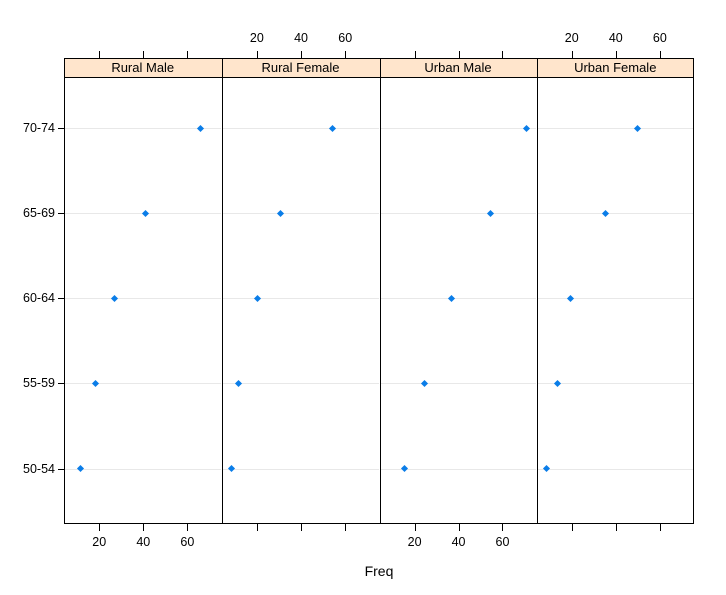 The image size is (726, 595). What do you see at coordinates (379, 571) in the screenshot?
I see `x-axis-title: Freq` at bounding box center [379, 571].